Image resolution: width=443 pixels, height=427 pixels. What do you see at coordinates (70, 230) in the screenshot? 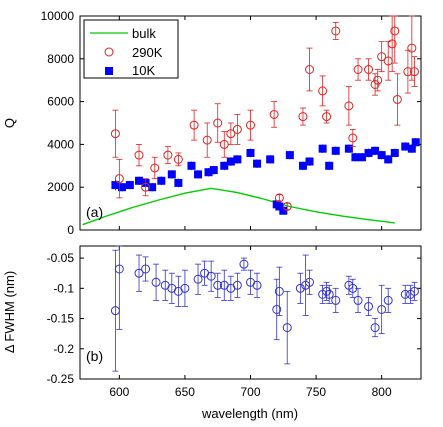
I see `panel-a-y-tick-label: 0` at bounding box center [70, 230].